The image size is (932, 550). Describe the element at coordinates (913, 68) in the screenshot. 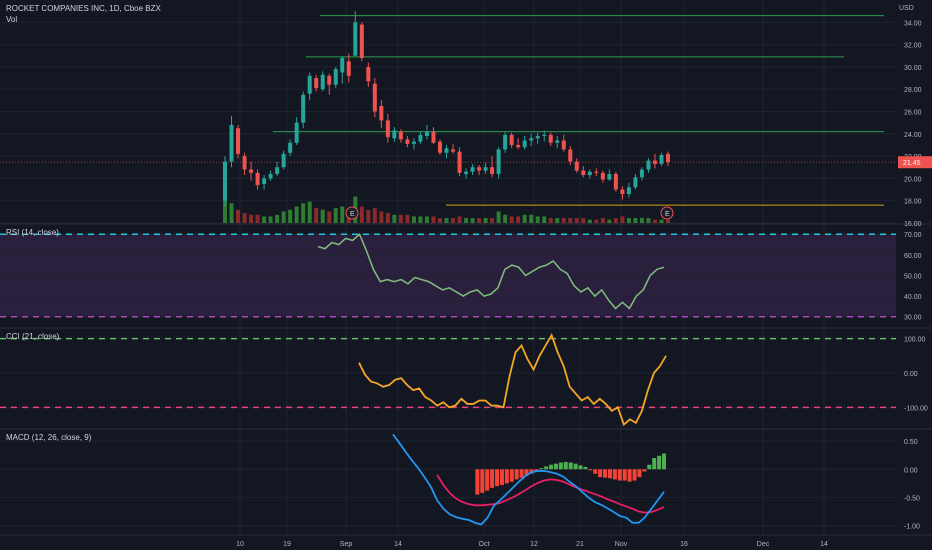

I see `price-y-tick-7: 30.00` at that location.